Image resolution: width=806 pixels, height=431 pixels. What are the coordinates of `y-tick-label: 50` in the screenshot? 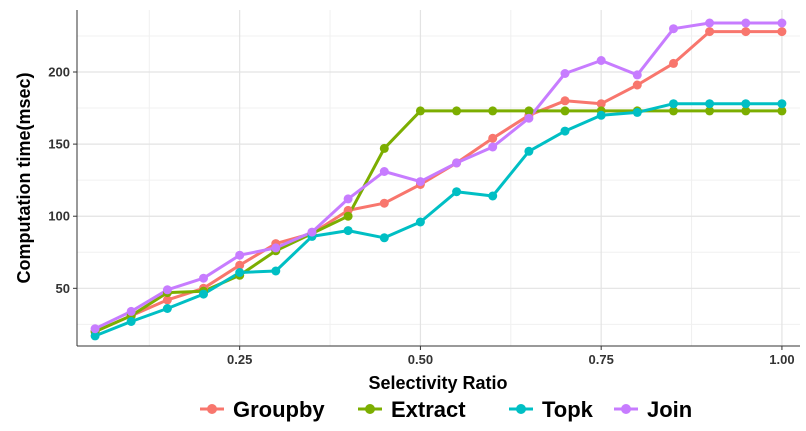 It's located at (63, 288).